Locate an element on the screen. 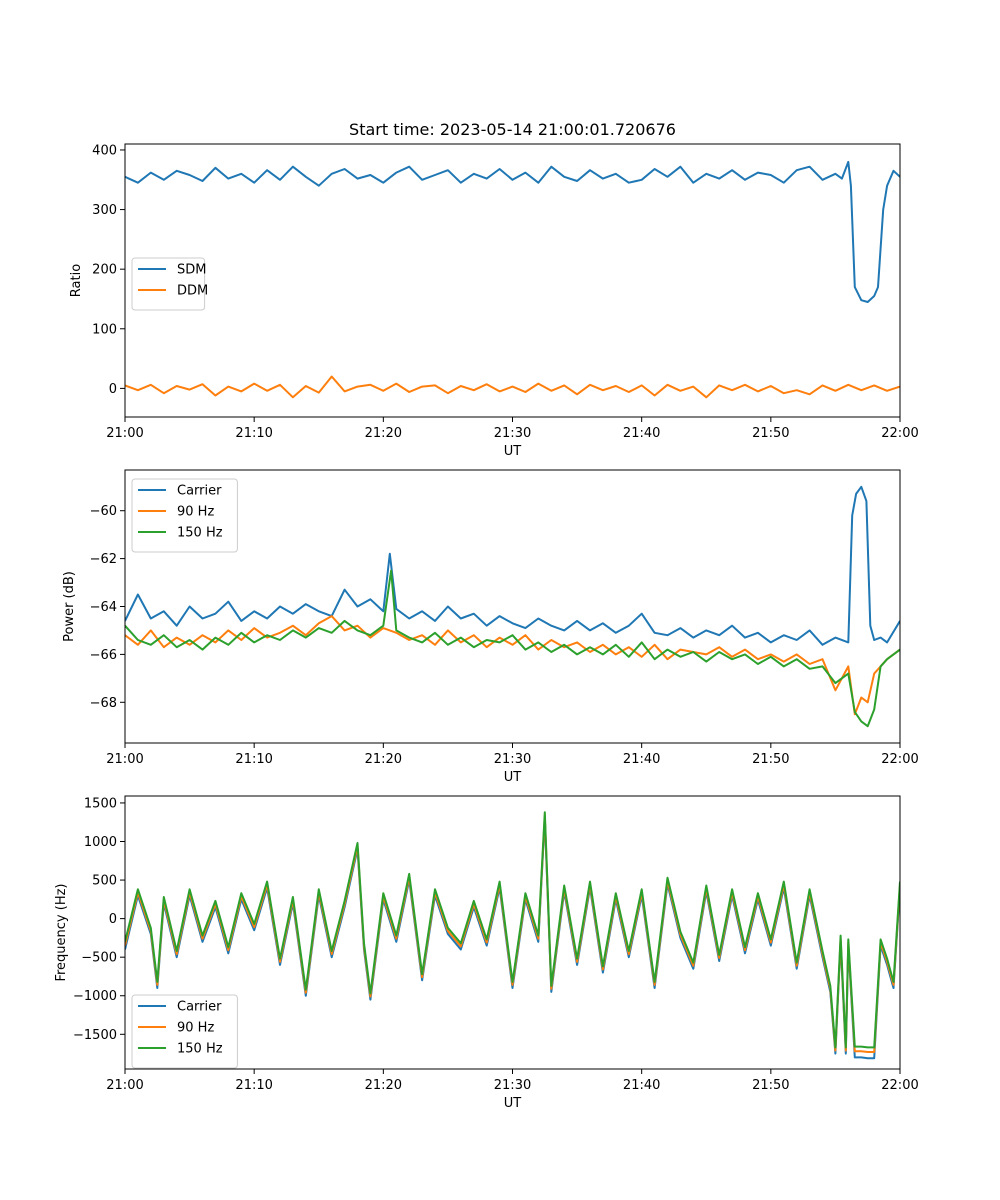 The height and width of the screenshot is (1200, 1000). series-line-carrier is located at coordinates (512, 565).